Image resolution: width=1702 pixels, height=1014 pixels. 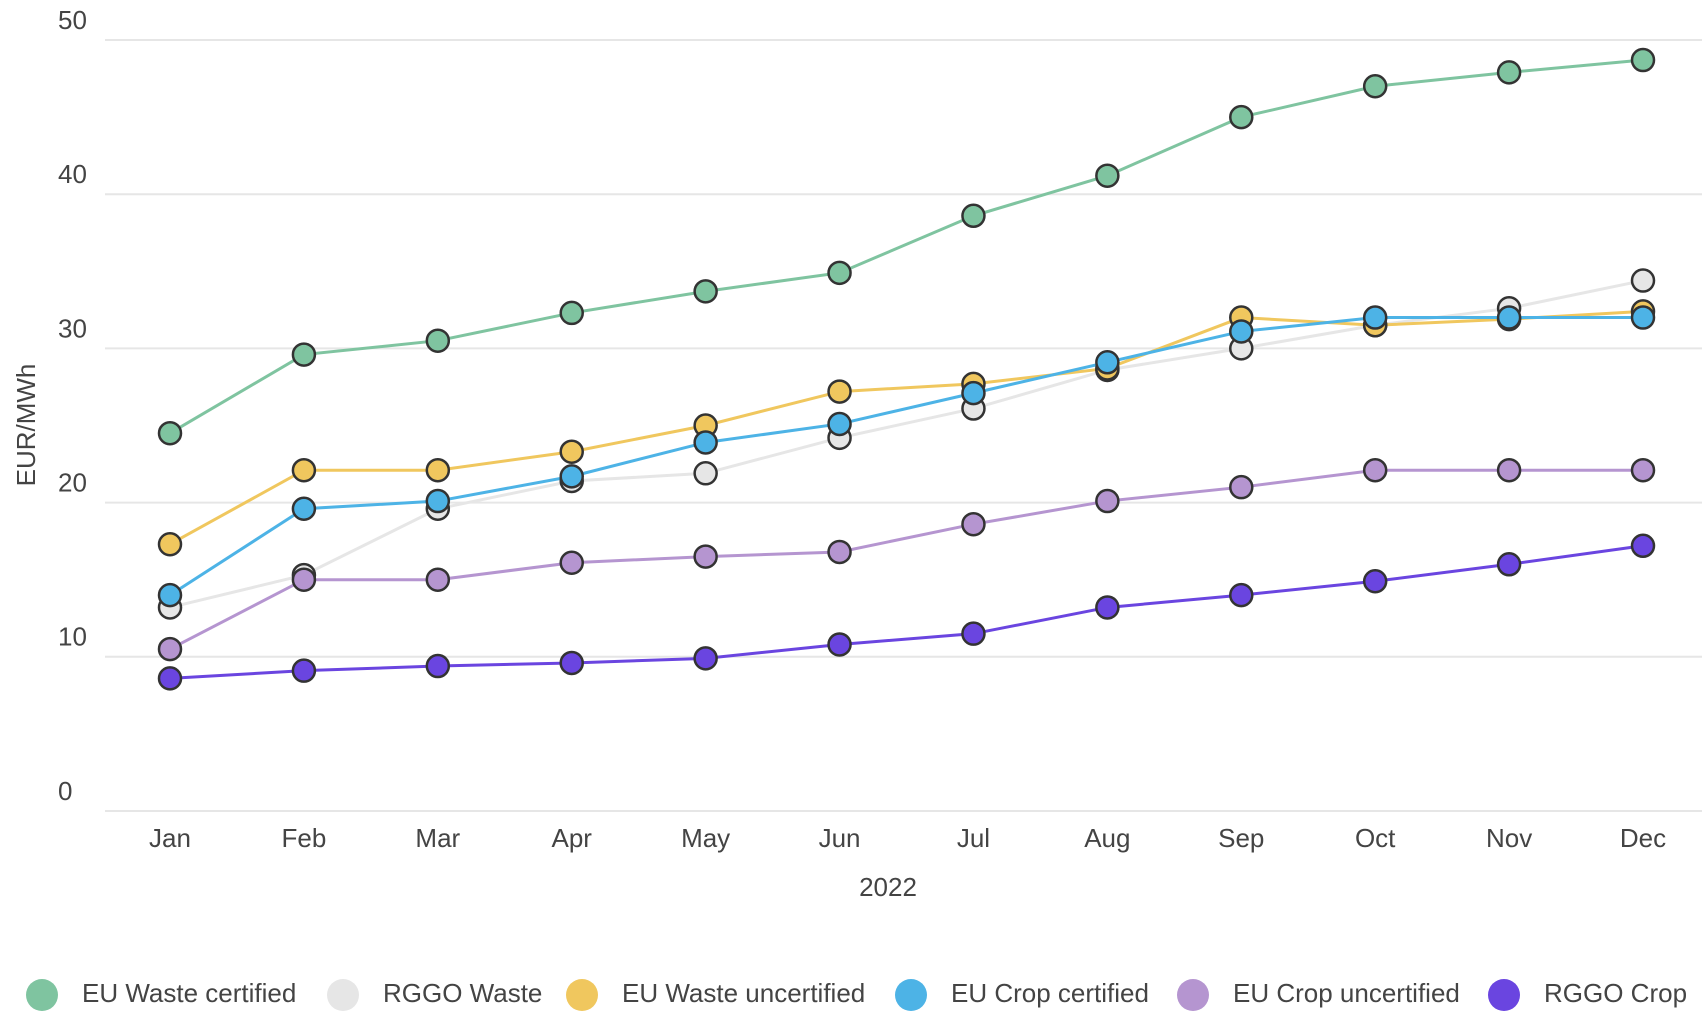 I want to click on x-tick-label: Dec, so click(x=1643, y=838).